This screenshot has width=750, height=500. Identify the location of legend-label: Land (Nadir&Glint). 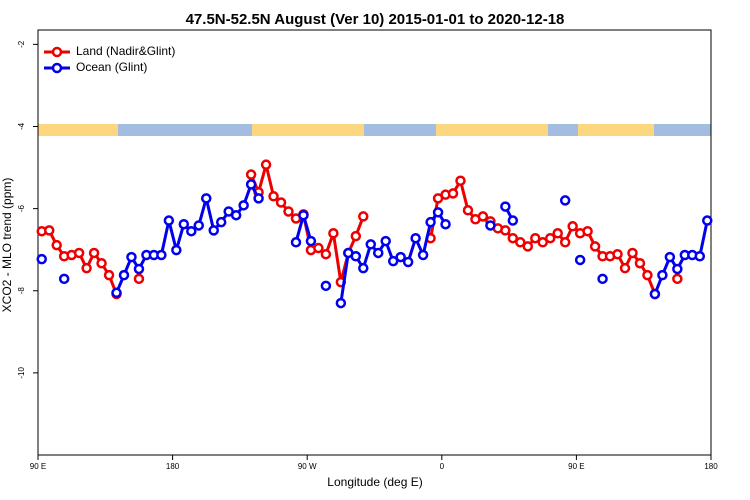
(125, 51).